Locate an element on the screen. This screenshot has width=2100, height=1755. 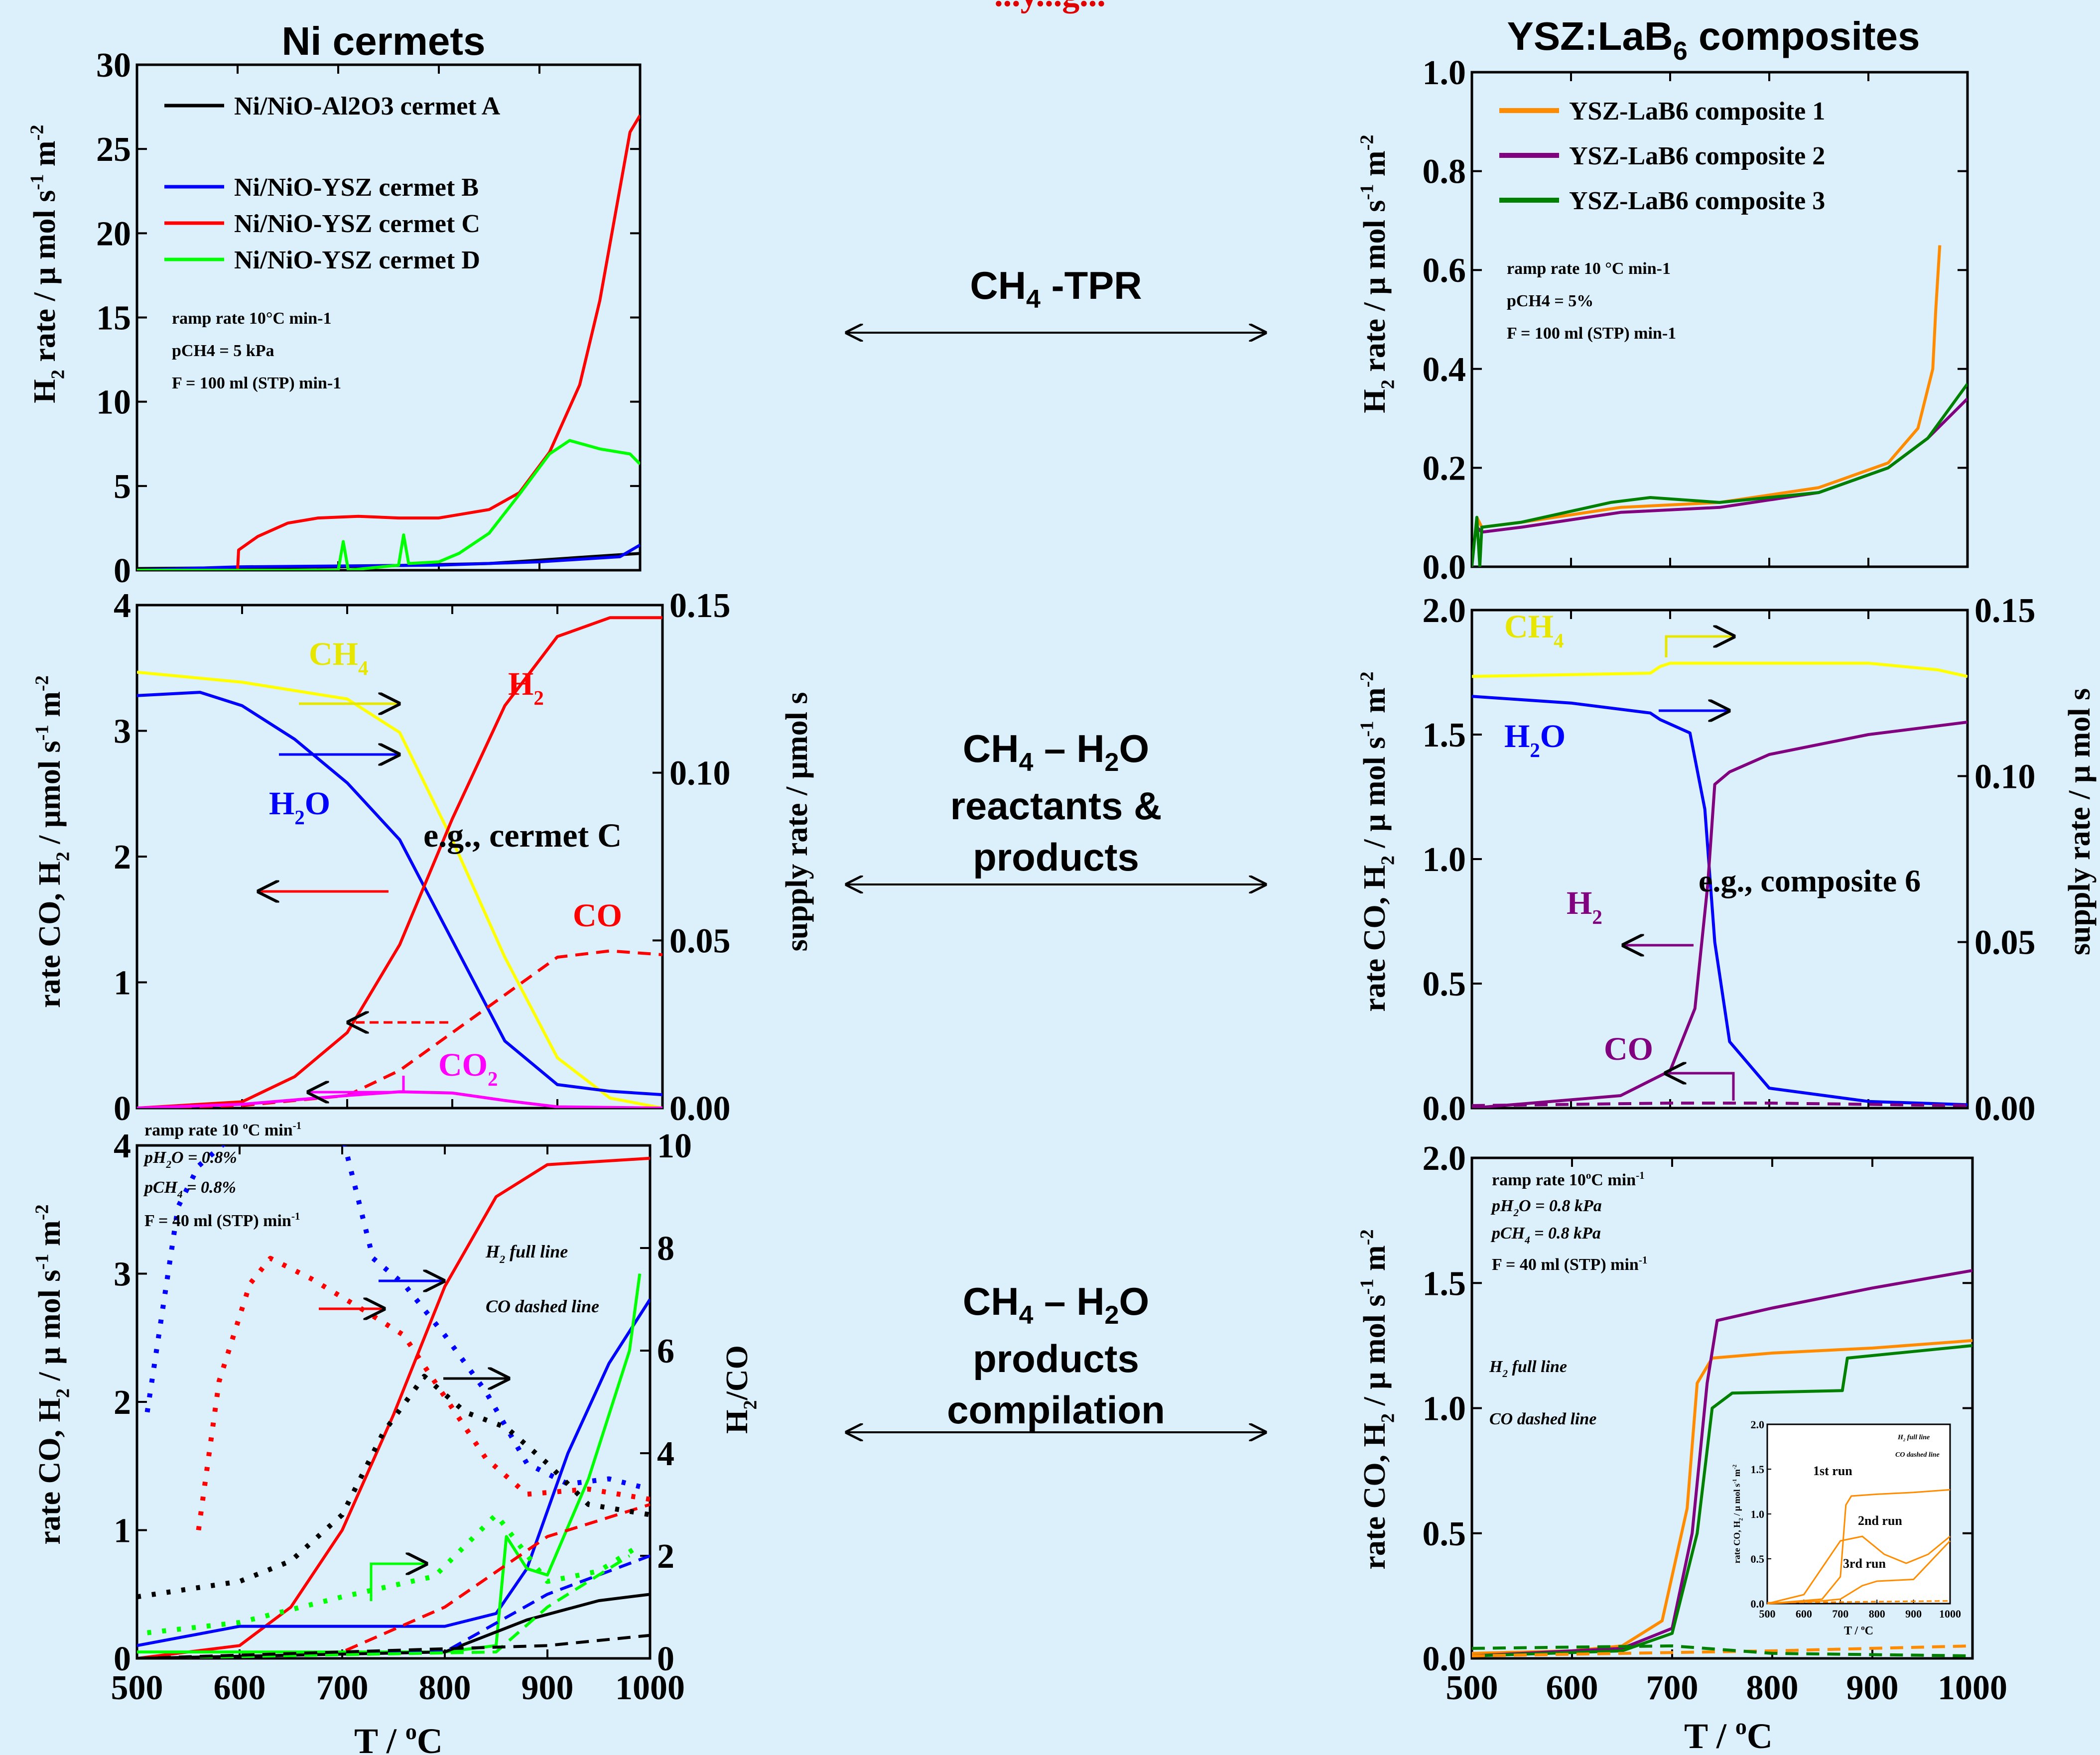
arrow-ch4-tpr-label: CH4 -TPR is located at coordinates (1056, 288).